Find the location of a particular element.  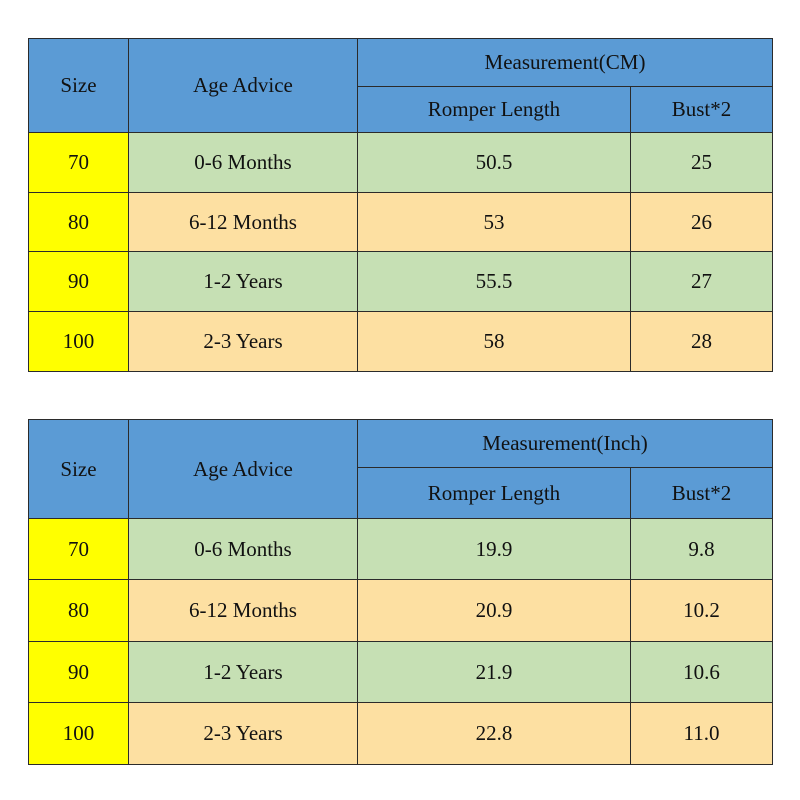

data-cell: 55.5 is located at coordinates (494, 281).